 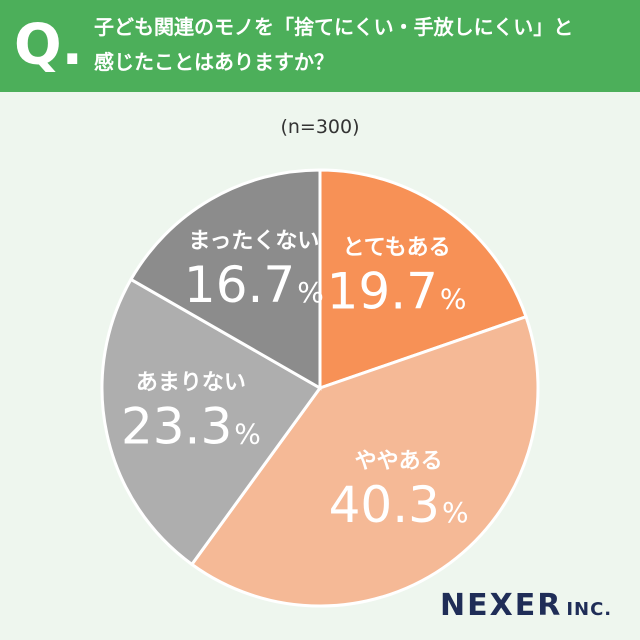 What do you see at coordinates (214, 62) in the screenshot?
I see `question-line-2: 感じたことはありますか？` at bounding box center [214, 62].